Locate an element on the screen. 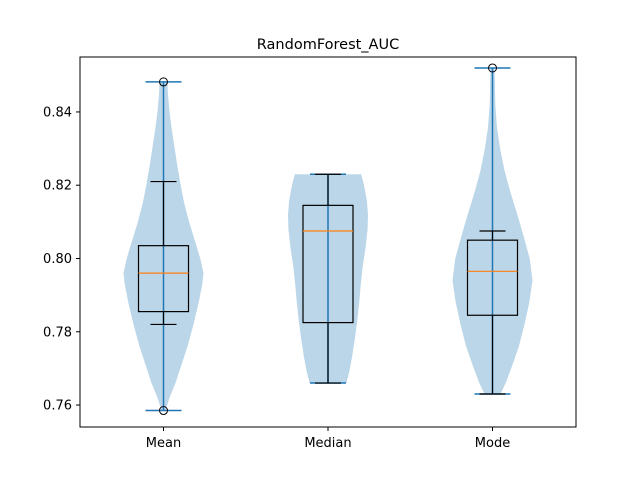 The width and height of the screenshot is (640, 480). x-tick-label-mode: Mode is located at coordinates (492, 443).